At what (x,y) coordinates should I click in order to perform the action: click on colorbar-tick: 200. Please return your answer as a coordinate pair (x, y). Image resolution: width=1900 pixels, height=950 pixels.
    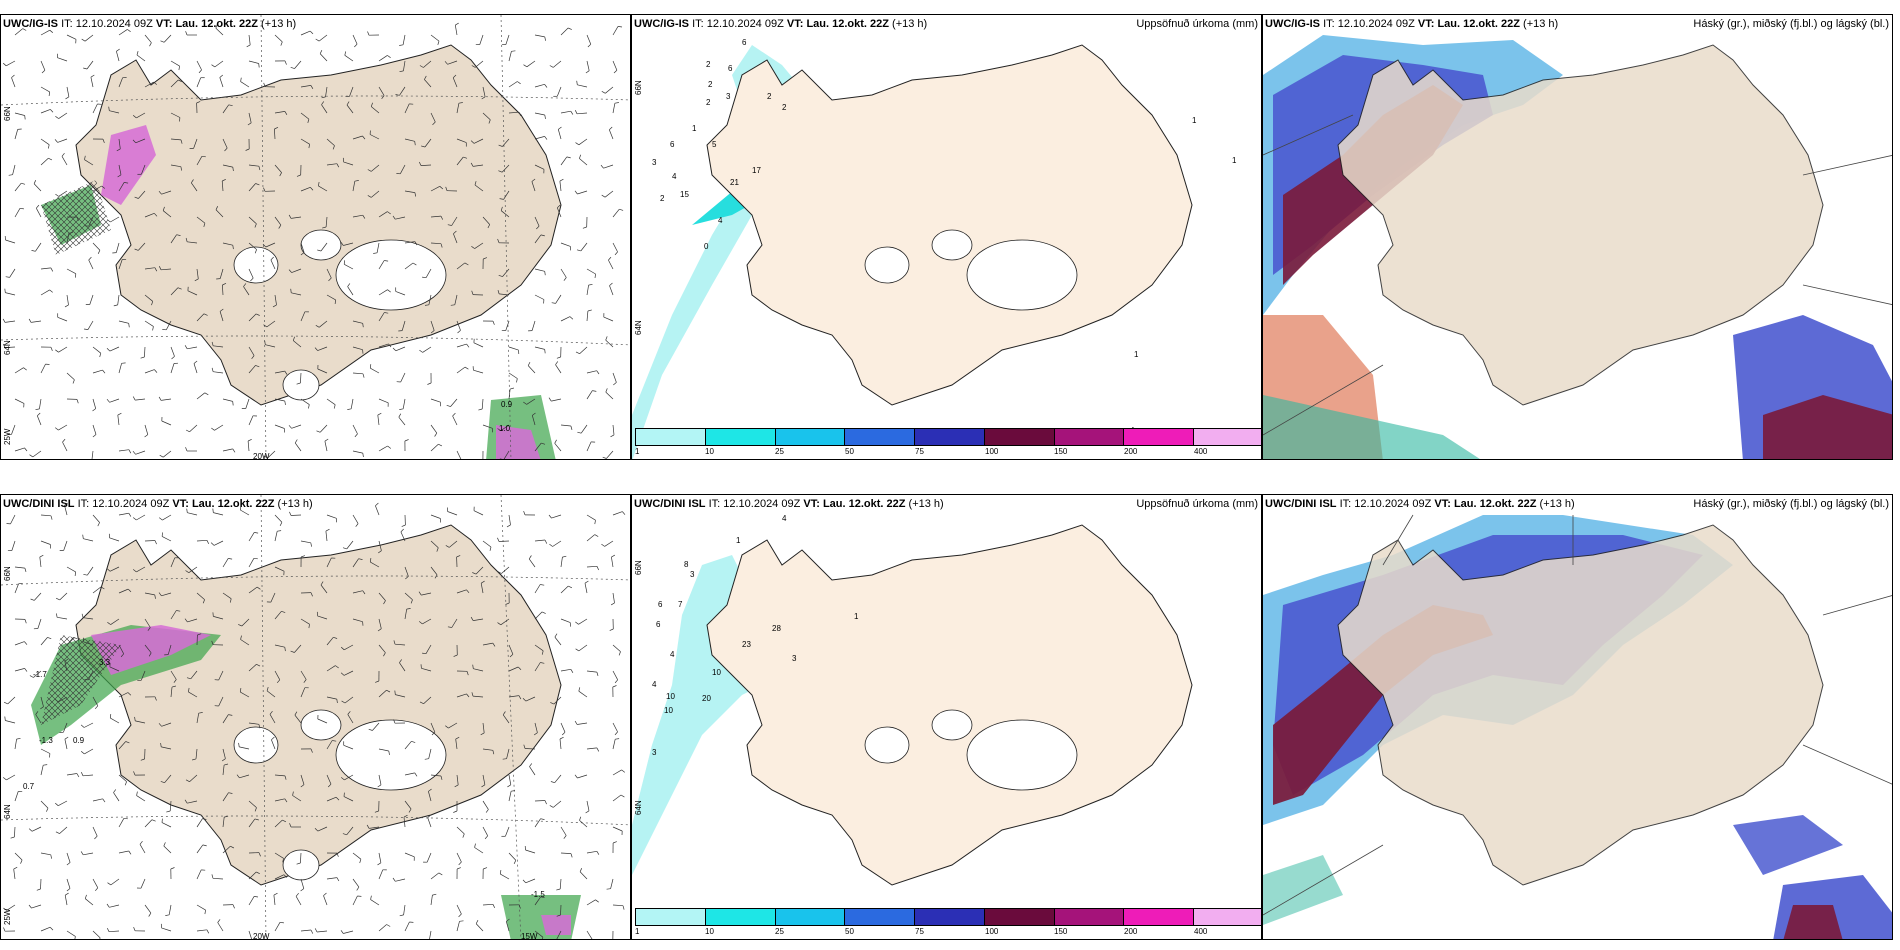
    Looking at the image, I should click on (1131, 931).